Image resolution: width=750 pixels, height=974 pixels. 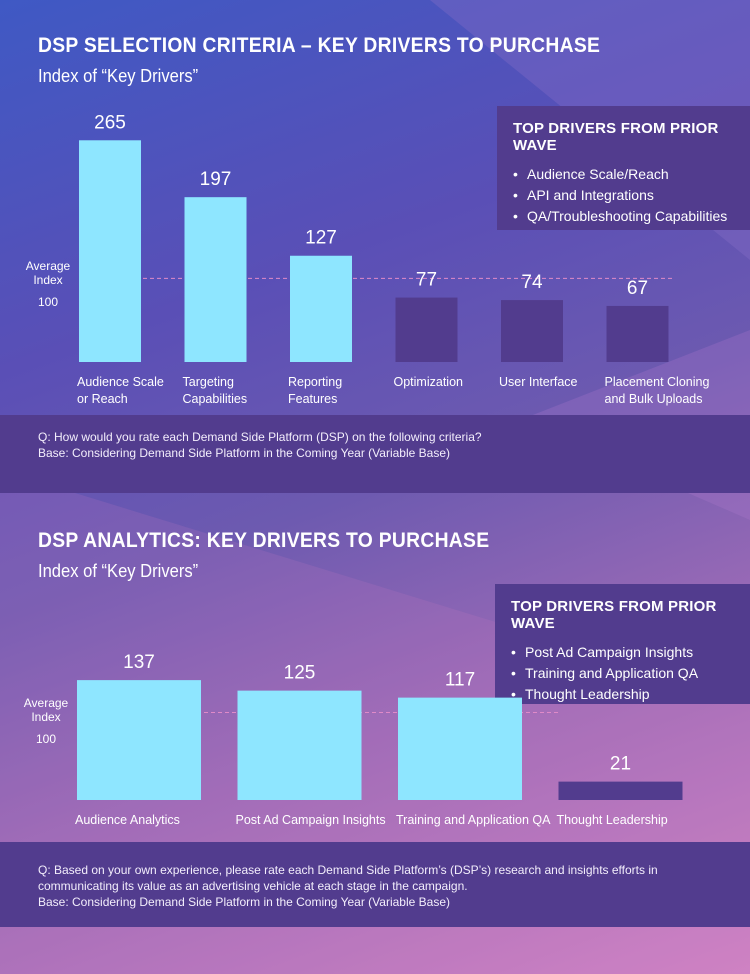 I want to click on category-label: Capabilities, so click(x=215, y=399).